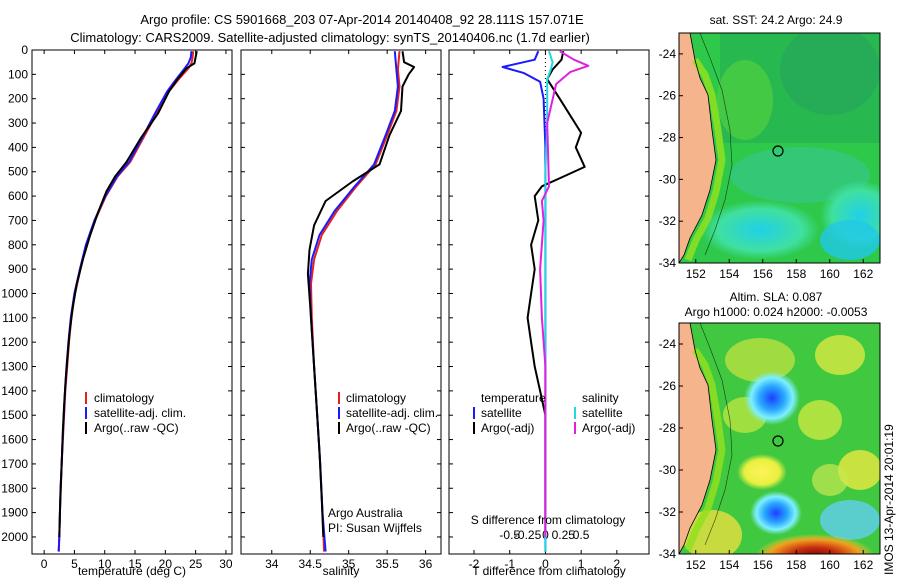 This screenshot has width=900, height=580. I want to click on x-tick-label: 25, so click(196, 564).